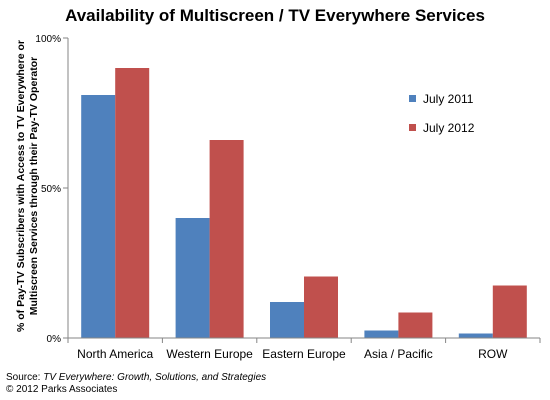  Describe the element at coordinates (51, 189) in the screenshot. I see `y-tick-label: 50%` at that location.